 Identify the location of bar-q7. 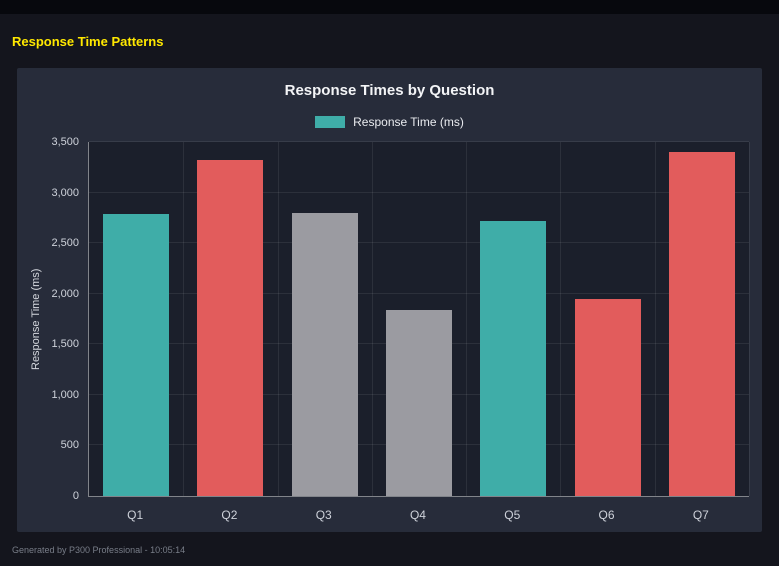
(701, 324).